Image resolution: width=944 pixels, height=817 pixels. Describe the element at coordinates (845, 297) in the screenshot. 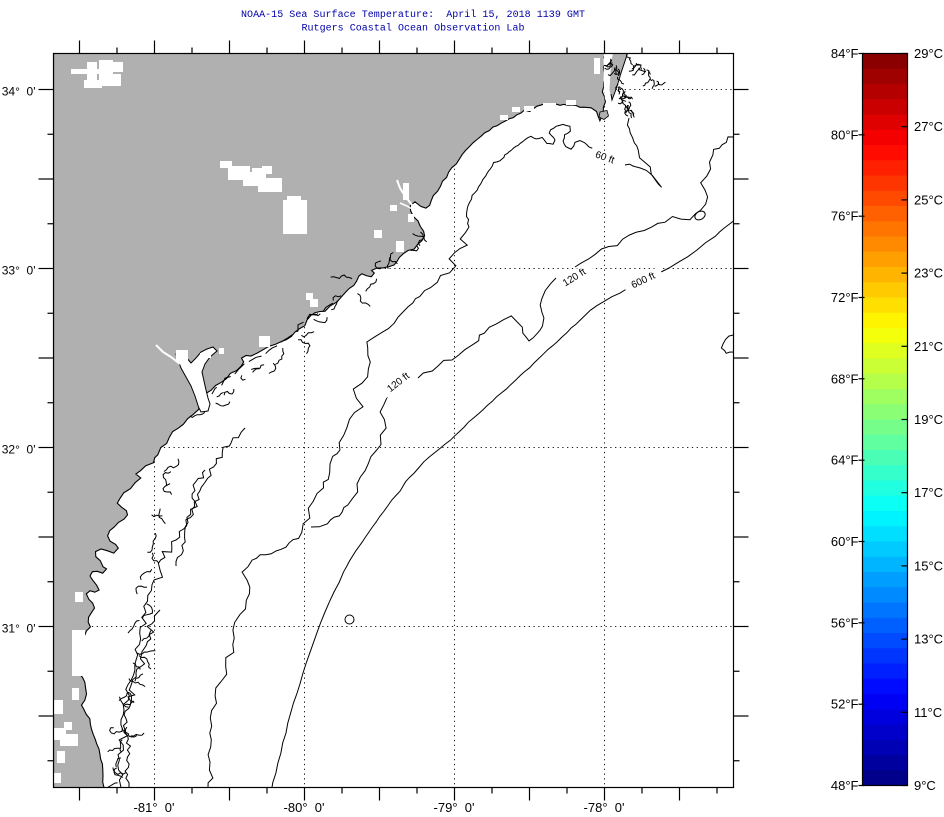

I see `svg-text: 72°F` at that location.